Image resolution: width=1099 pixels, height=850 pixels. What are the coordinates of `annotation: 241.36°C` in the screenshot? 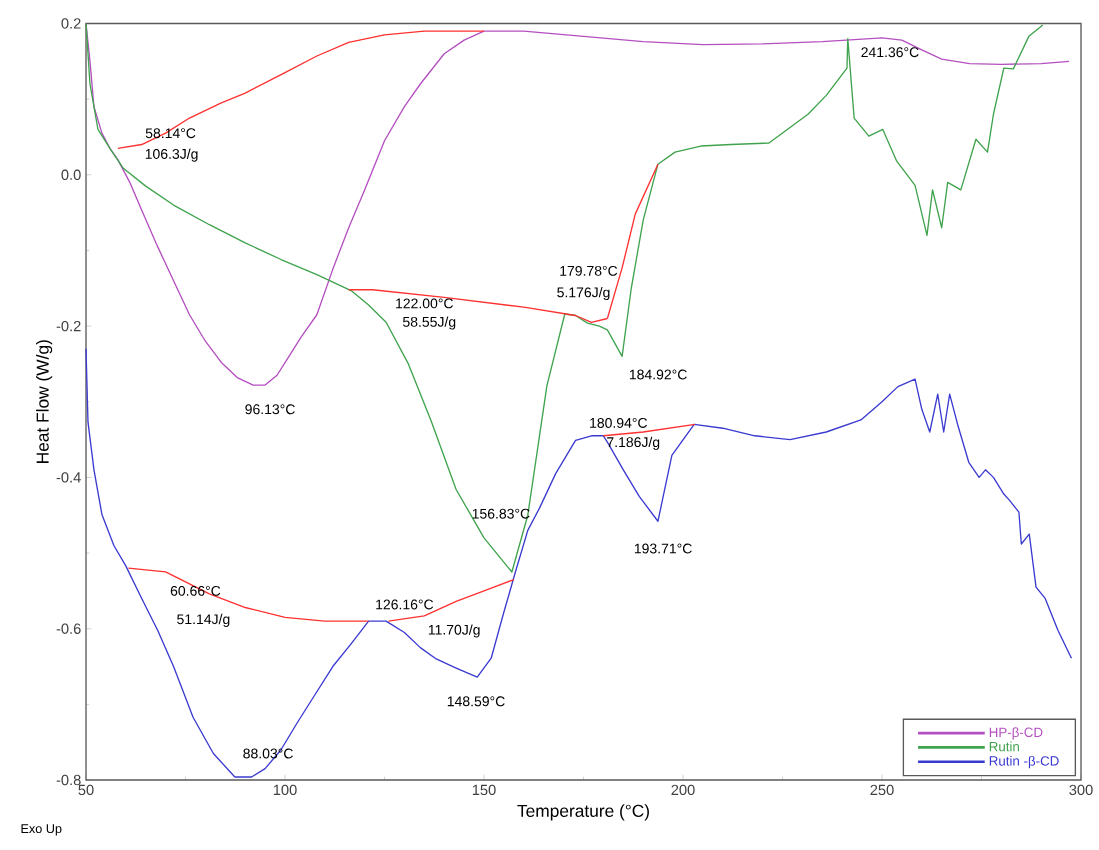 It's located at (890, 52).